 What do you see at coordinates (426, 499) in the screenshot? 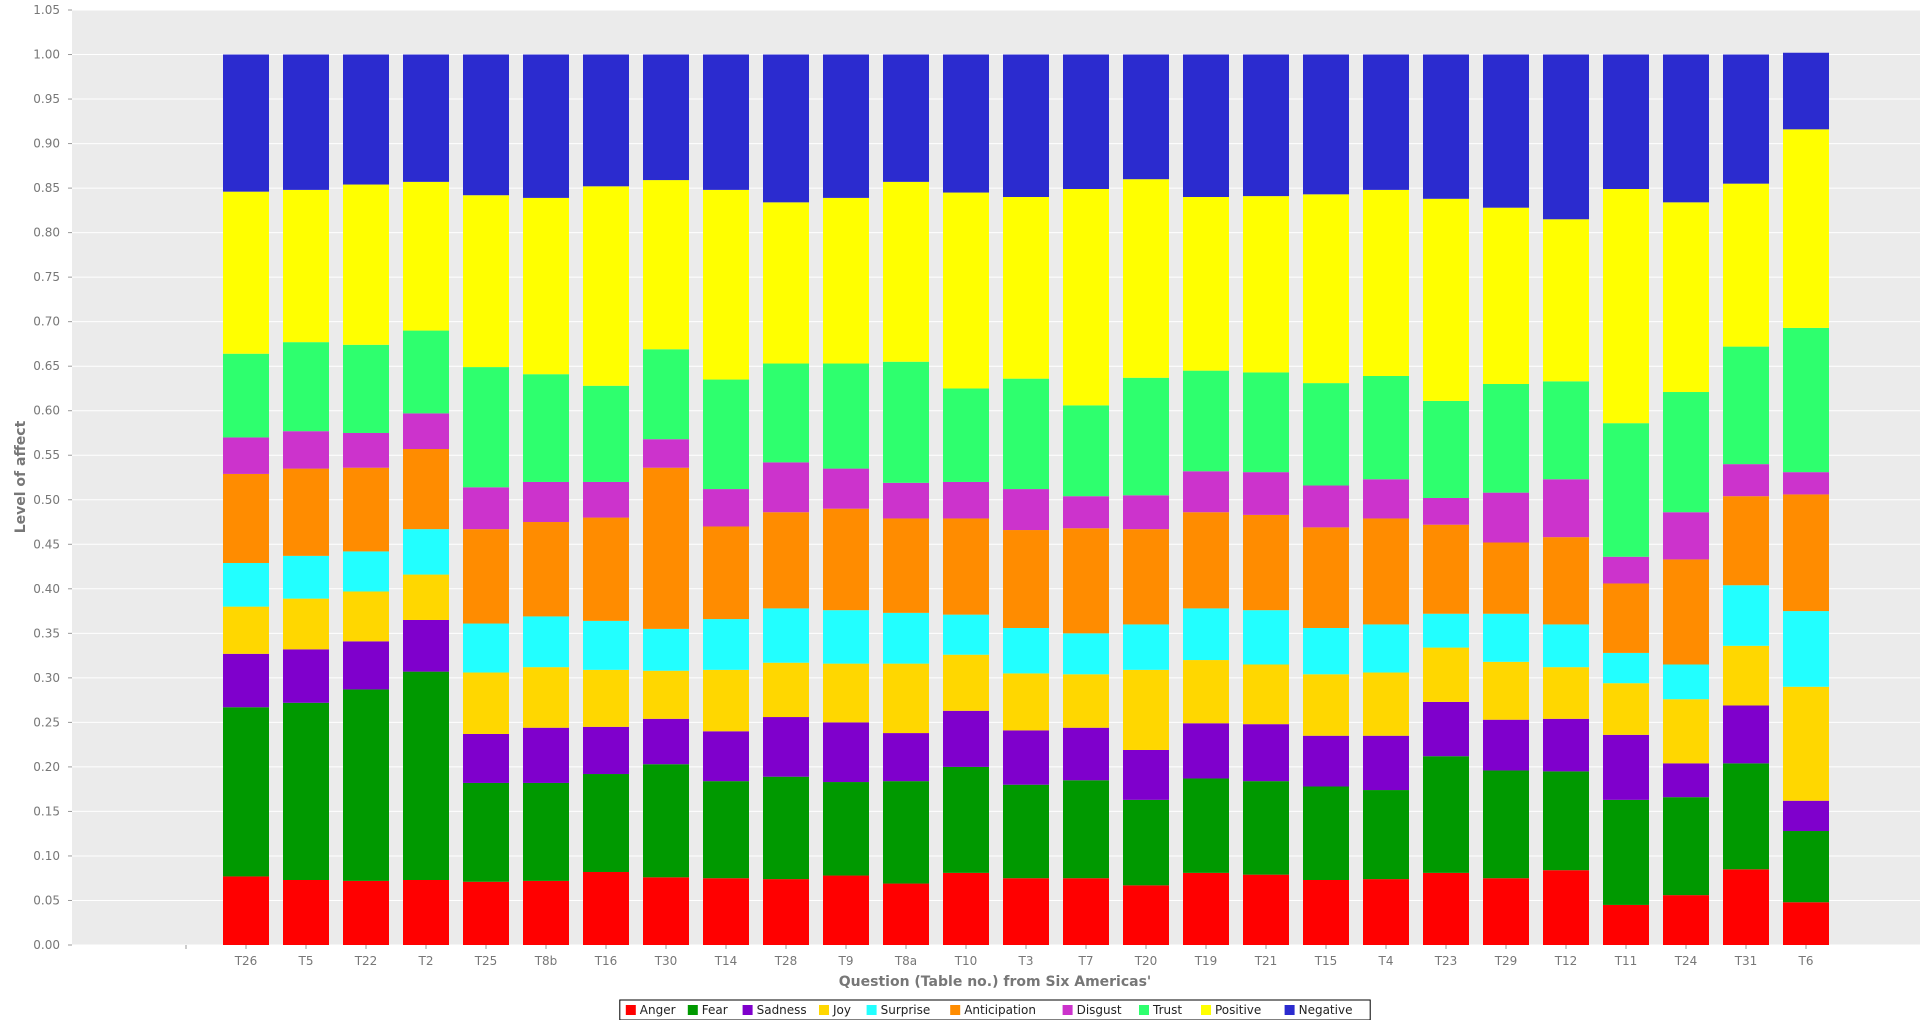
I see `bar-stack-t2` at bounding box center [426, 499].